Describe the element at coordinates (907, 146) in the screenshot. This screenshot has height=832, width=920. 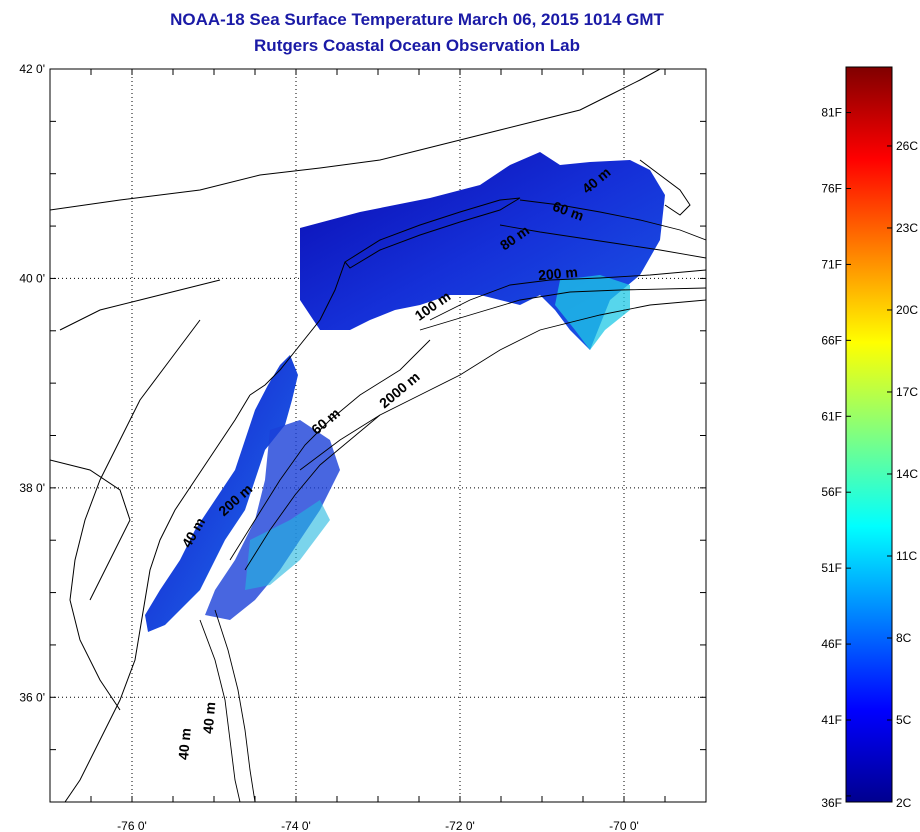
I see `colorbar-c-label: 26C` at that location.